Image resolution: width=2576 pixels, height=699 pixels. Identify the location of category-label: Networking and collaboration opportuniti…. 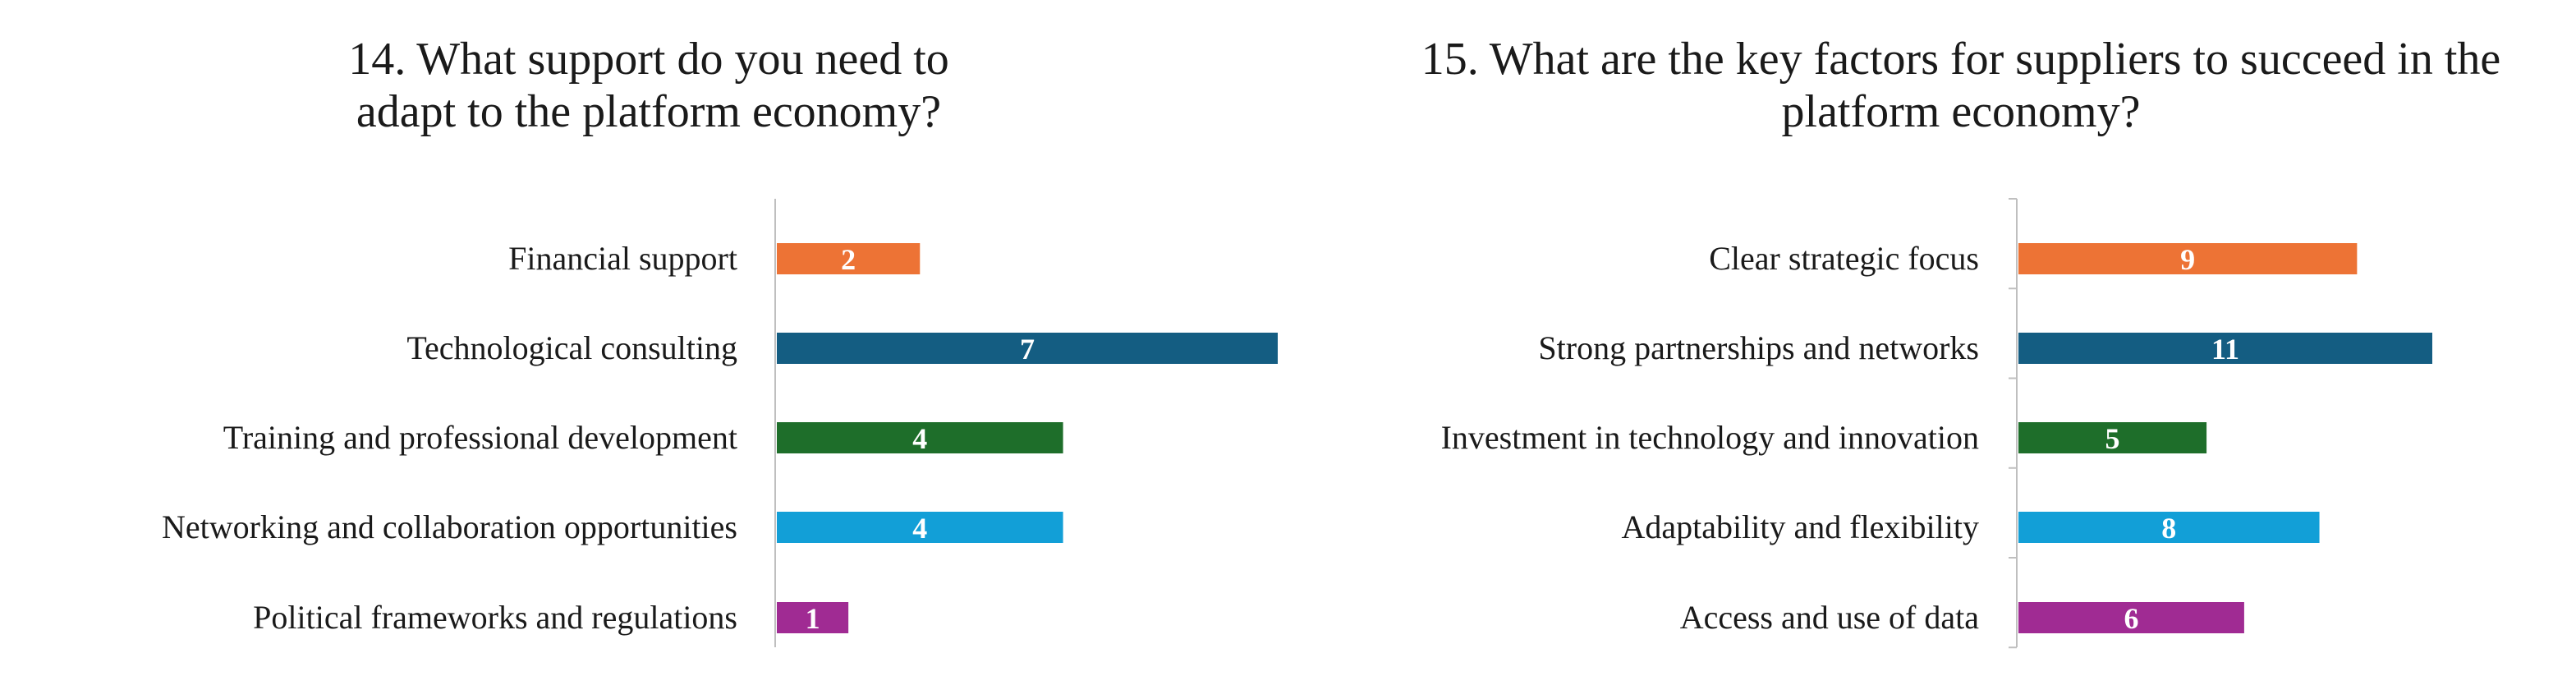
(449, 526).